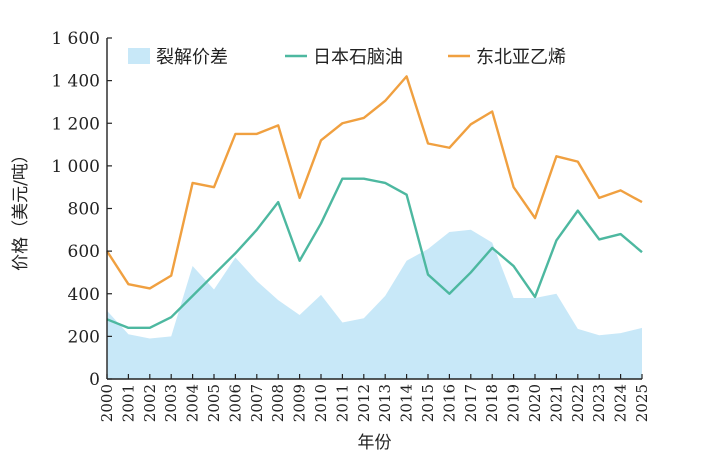  I want to click on y-tick-label: 0, so click(94, 380).